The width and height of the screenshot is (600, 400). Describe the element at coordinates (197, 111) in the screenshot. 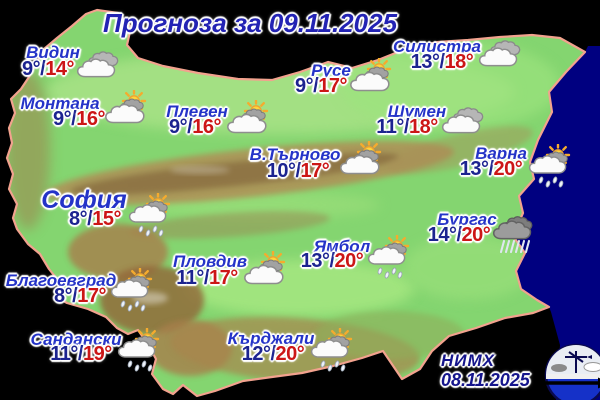

I see `city-name: Плевен` at that location.